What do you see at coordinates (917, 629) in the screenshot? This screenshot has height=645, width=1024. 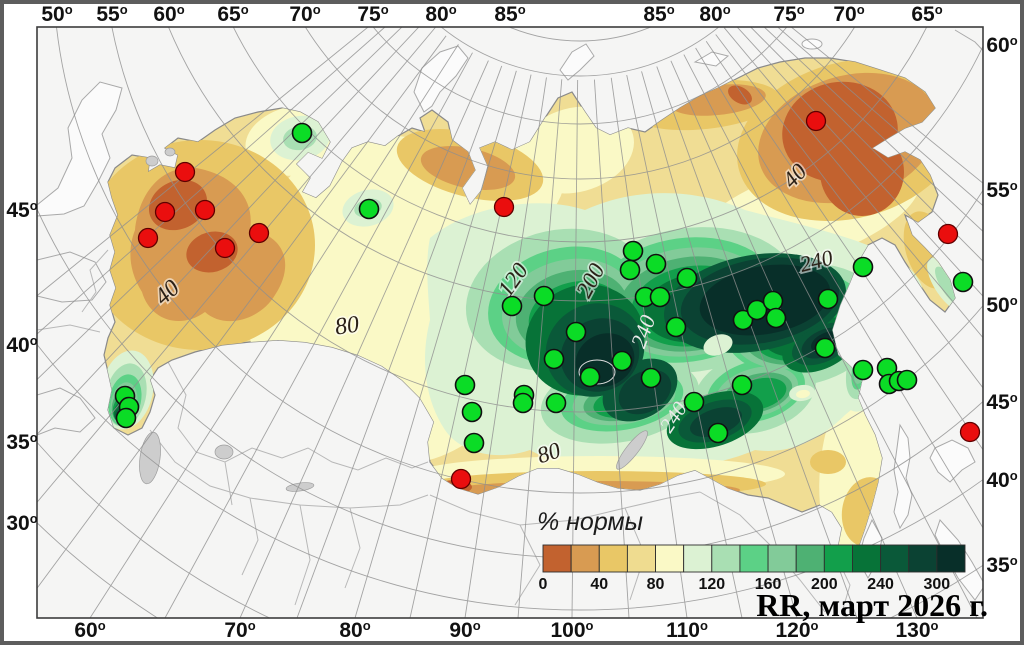 I see `axis-label-bottom-7: 130o` at bounding box center [917, 629].